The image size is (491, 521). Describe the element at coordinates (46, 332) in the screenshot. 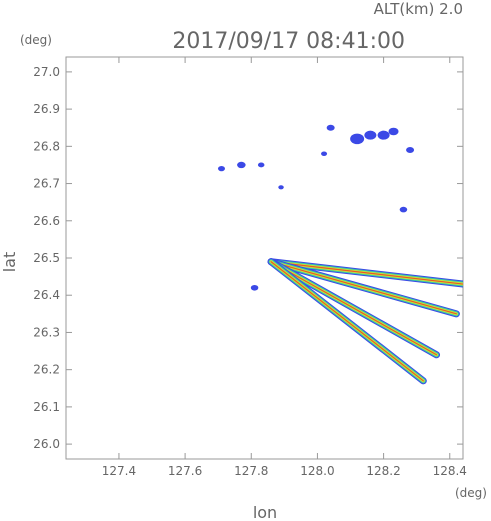

I see `y-tick-label: 26.3` at that location.